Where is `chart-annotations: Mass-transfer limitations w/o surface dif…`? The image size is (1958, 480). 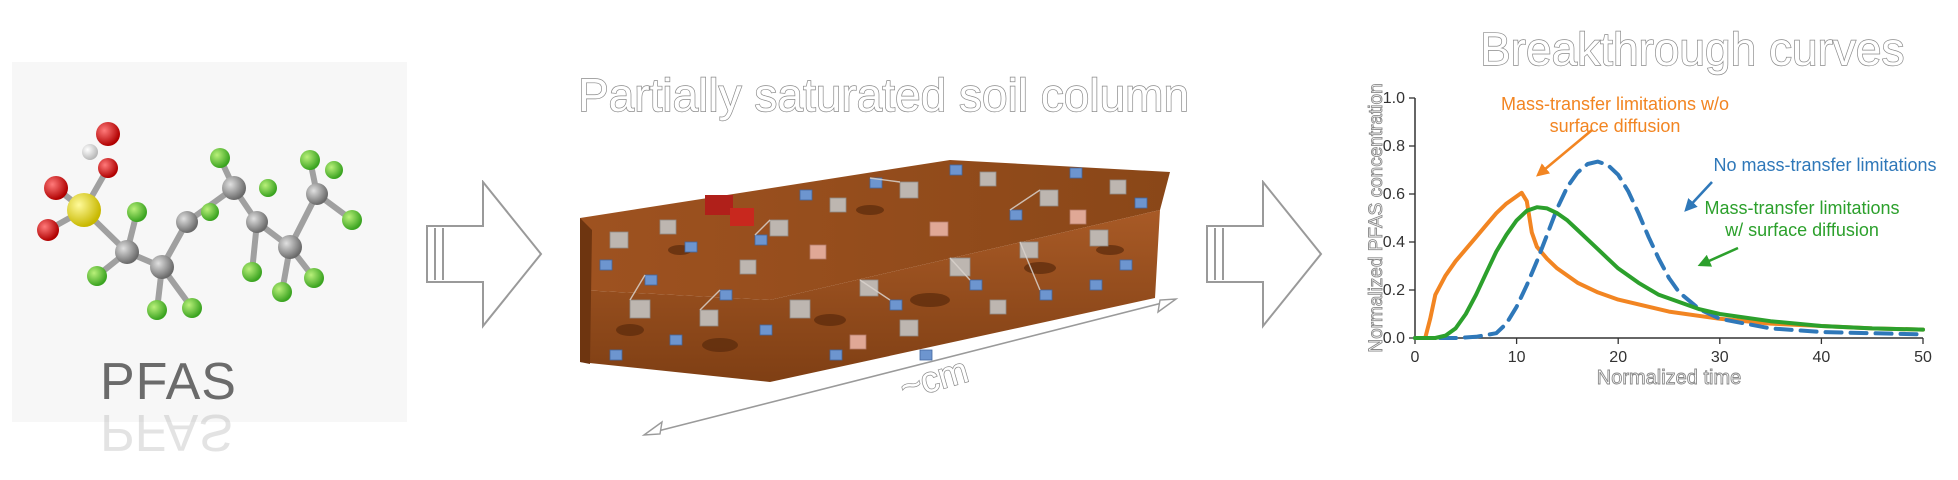
chart-annotations: Mass-transfer limitations w/o surface dif… is located at coordinates (1719, 180).